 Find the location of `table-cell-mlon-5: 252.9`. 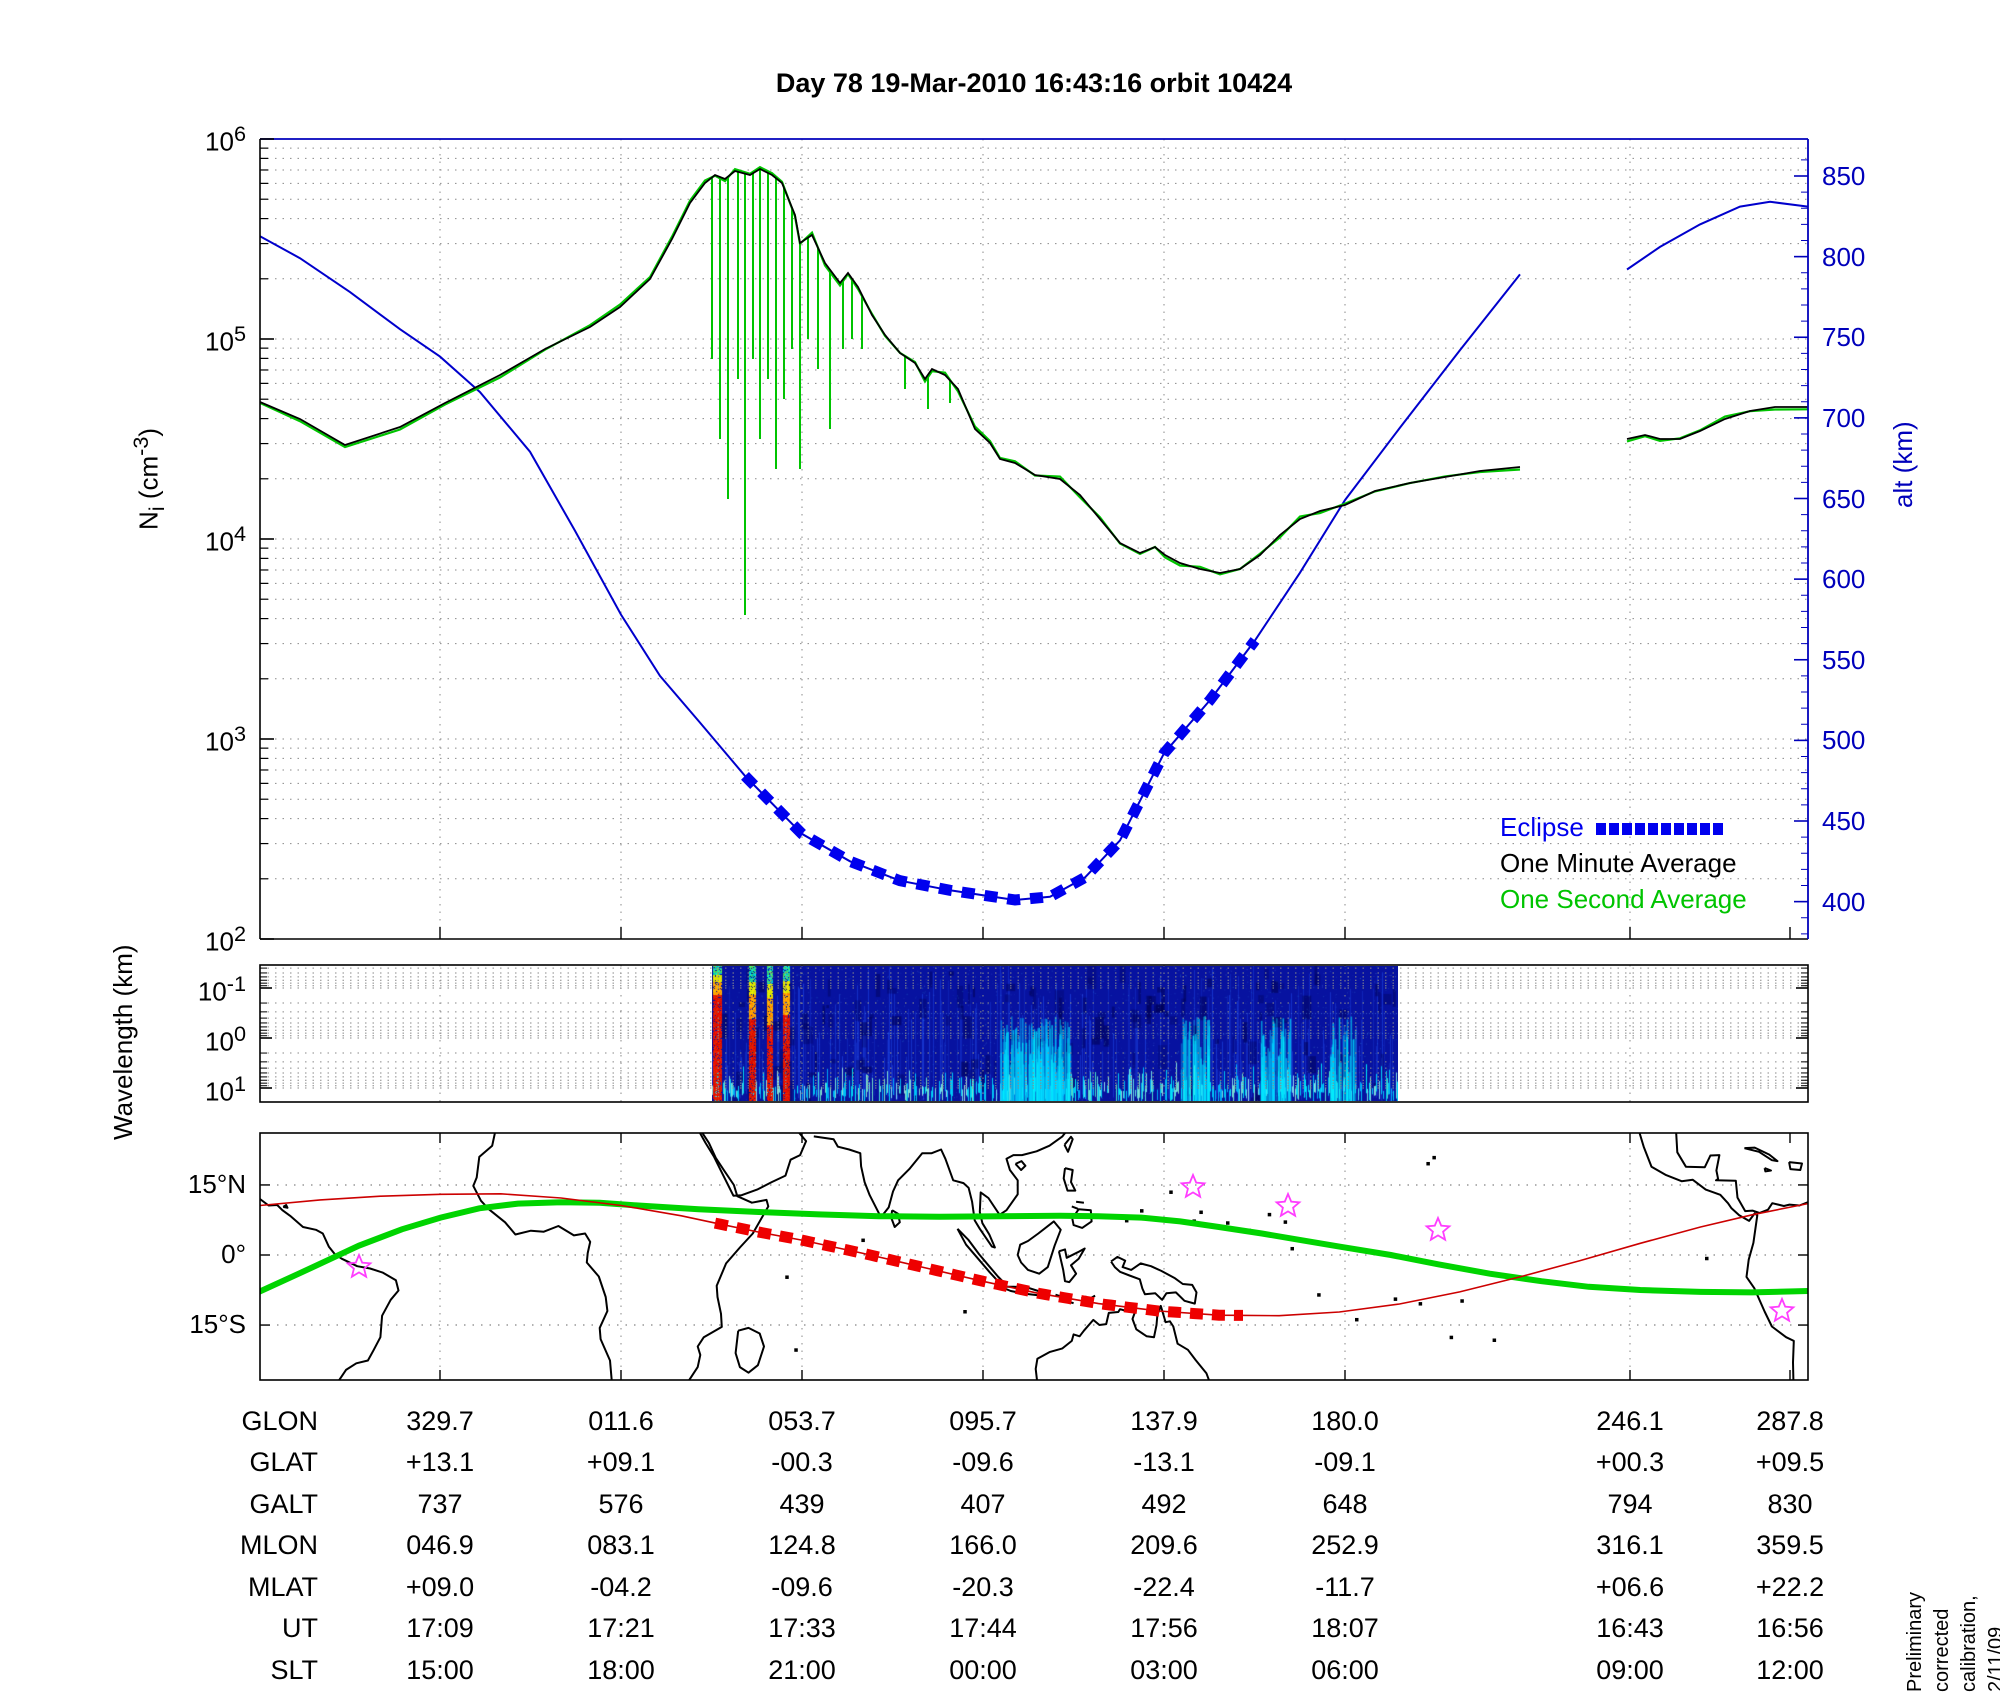

table-cell-mlon-5: 252.9 is located at coordinates (1345, 1545).